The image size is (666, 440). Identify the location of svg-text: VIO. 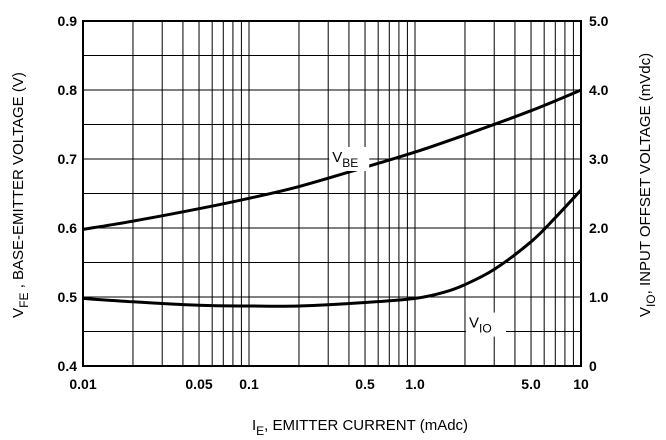
(480, 325).